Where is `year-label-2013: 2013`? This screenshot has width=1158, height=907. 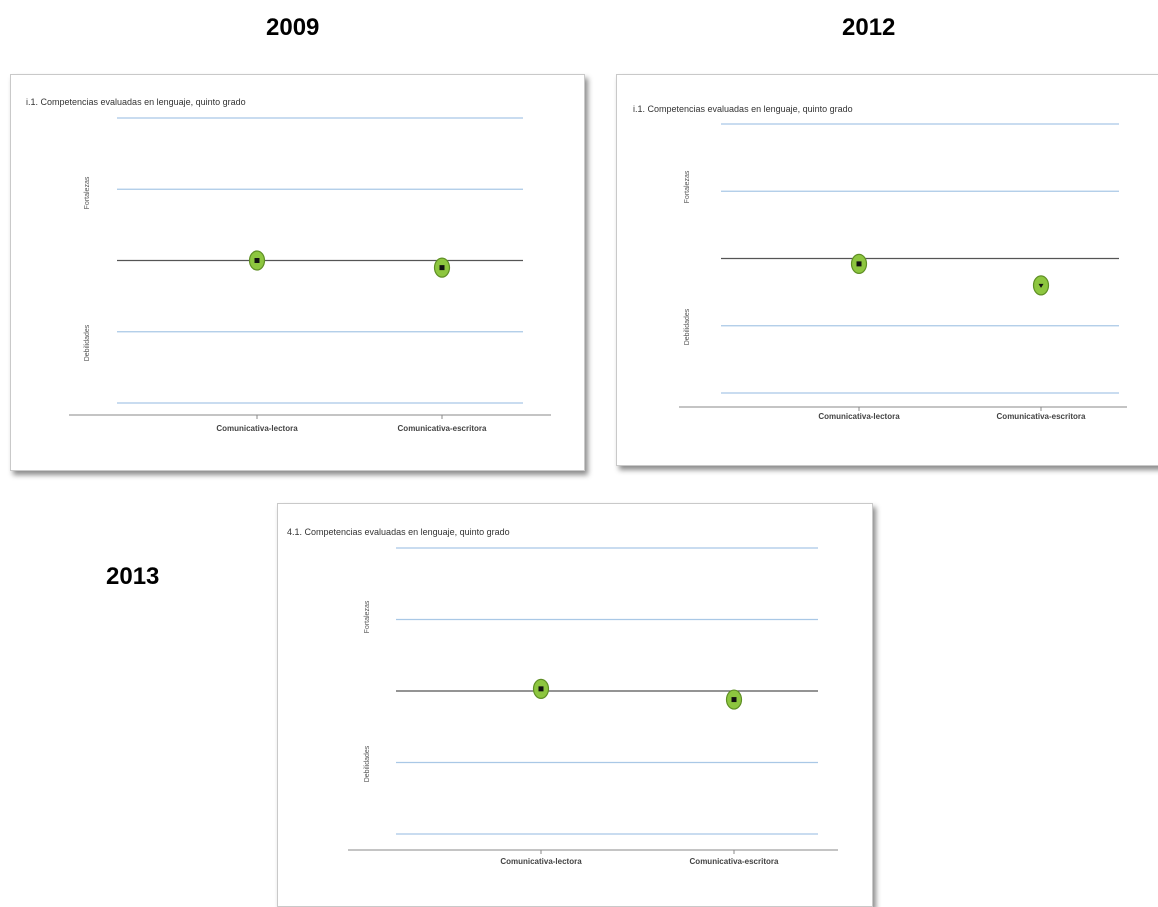 year-label-2013: 2013 is located at coordinates (133, 576).